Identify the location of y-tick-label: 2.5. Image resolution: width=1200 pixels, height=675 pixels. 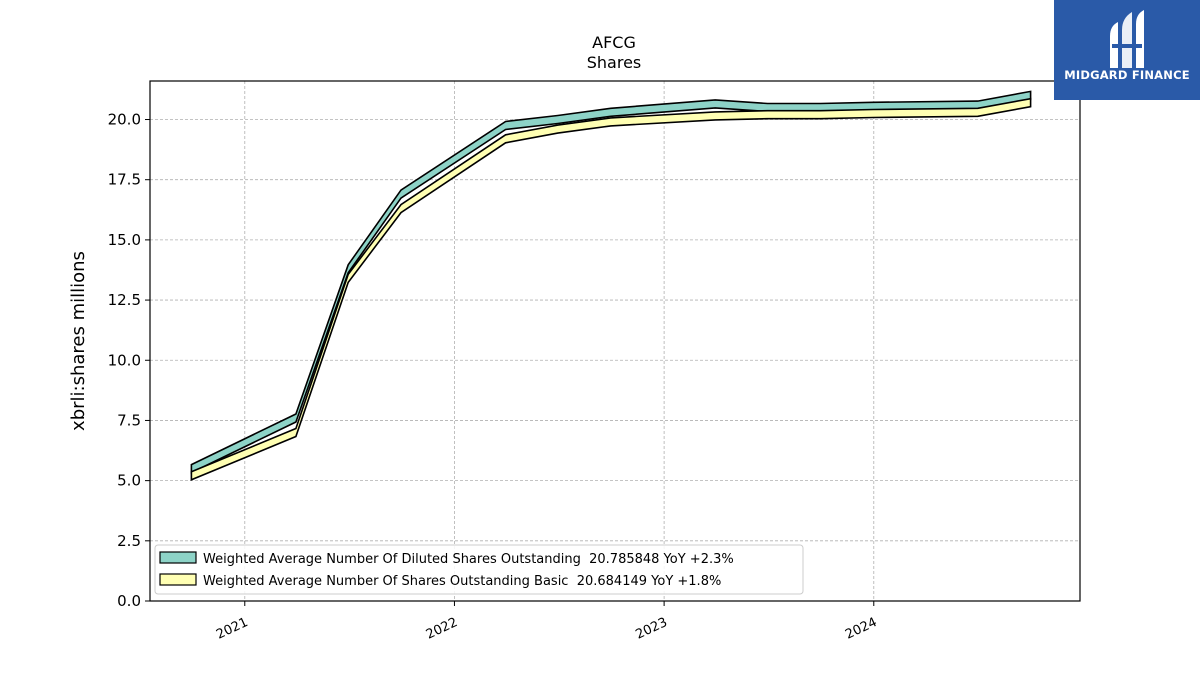
(129, 541).